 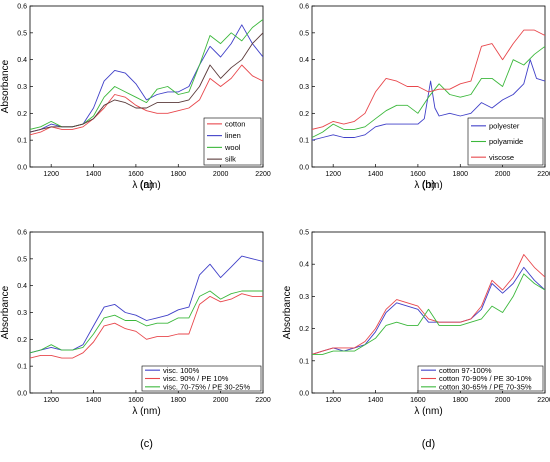 I want to click on legend-entry: visc. 100%, so click(x=181, y=370).